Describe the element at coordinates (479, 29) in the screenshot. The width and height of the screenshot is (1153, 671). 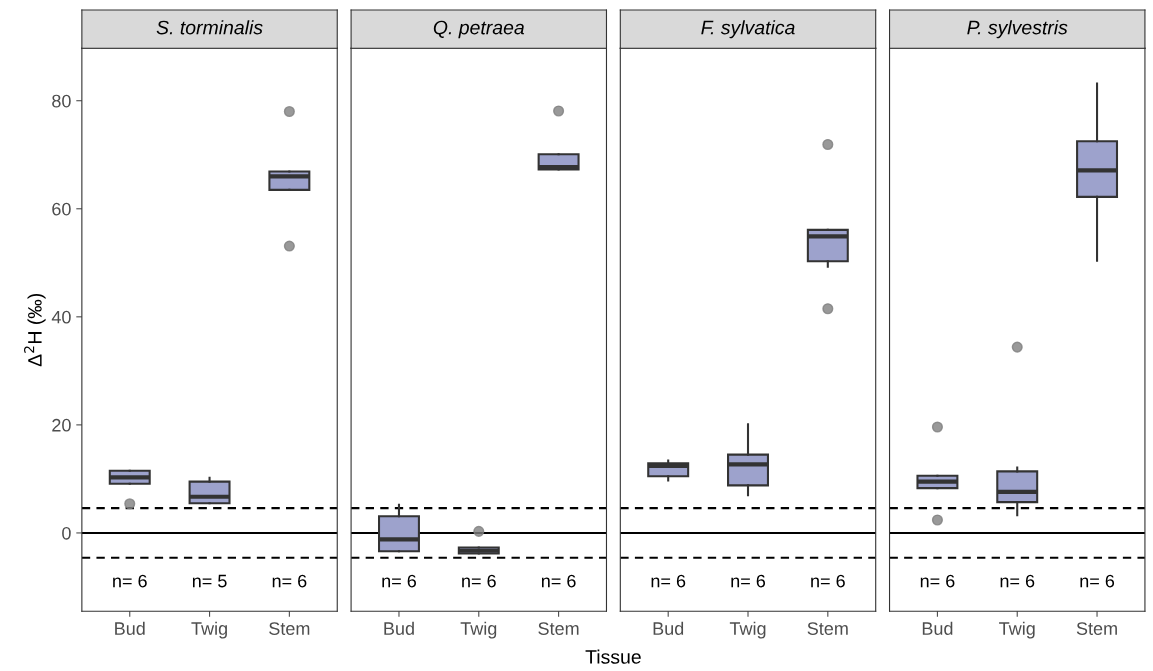
I see `chart-title: Q. petraea` at that location.